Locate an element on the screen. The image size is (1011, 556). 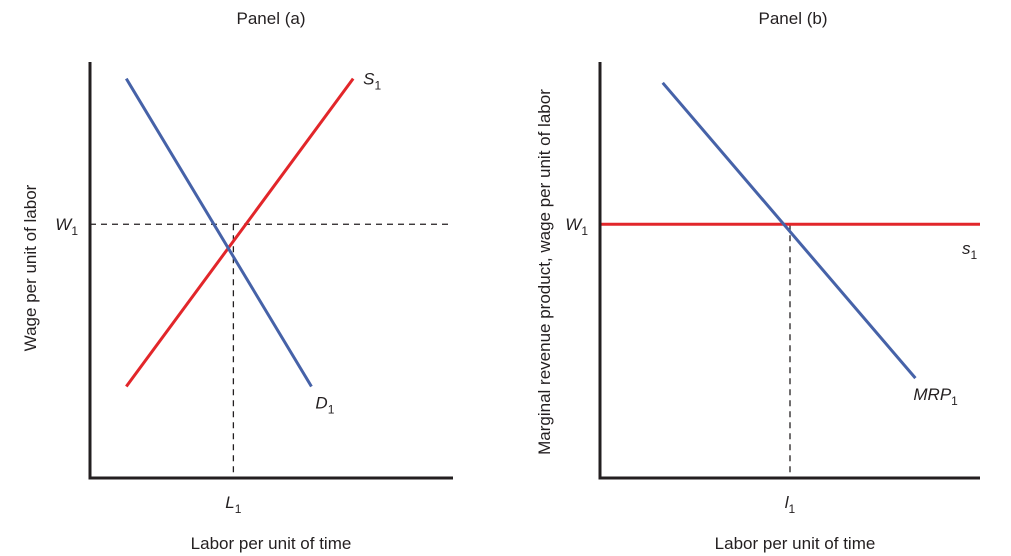
panel-b-x-axis-title: Labor per unit of time is located at coordinates (795, 543).